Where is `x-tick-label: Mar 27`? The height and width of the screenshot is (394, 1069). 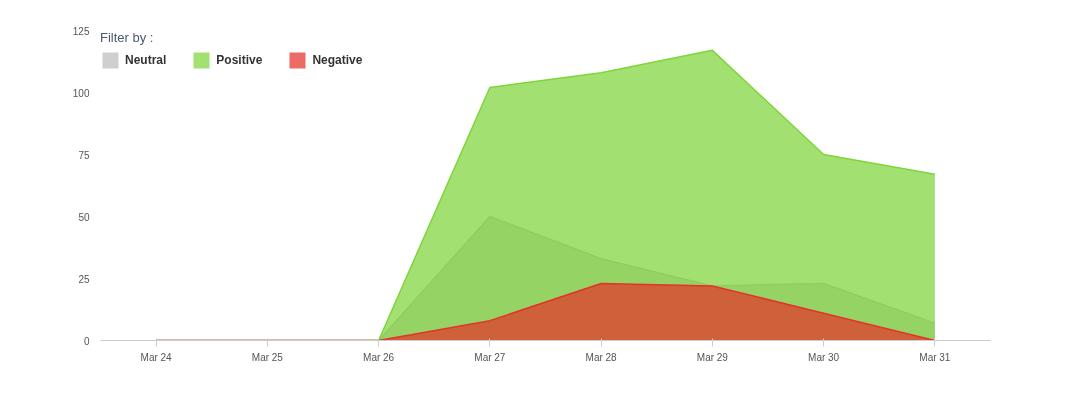
x-tick-label: Mar 27 is located at coordinates (490, 357).